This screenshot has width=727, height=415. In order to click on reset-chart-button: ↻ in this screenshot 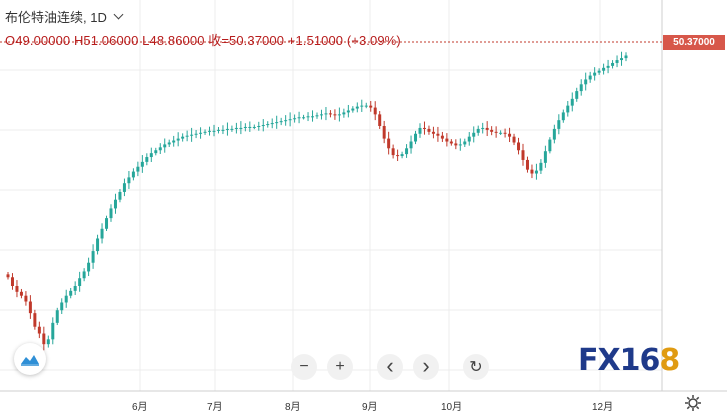, I will do `click(476, 367)`.